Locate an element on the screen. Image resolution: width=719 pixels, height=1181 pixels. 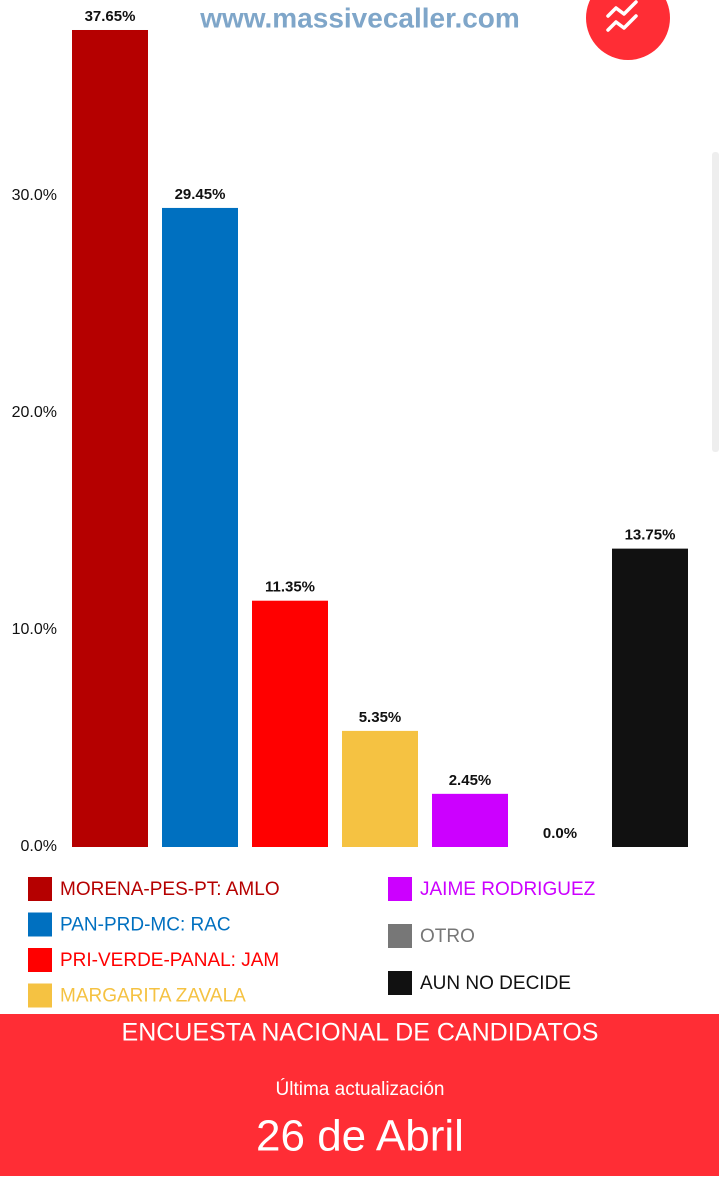
y-tick-label: 20.0% is located at coordinates (34, 412).